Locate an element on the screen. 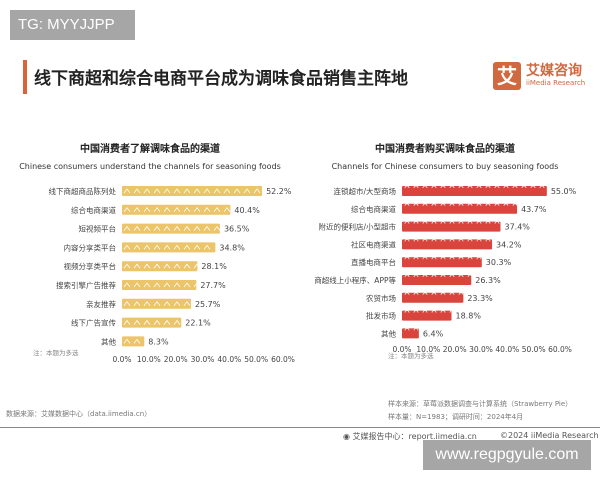  category-label: 亲友推荐 is located at coordinates (101, 304).